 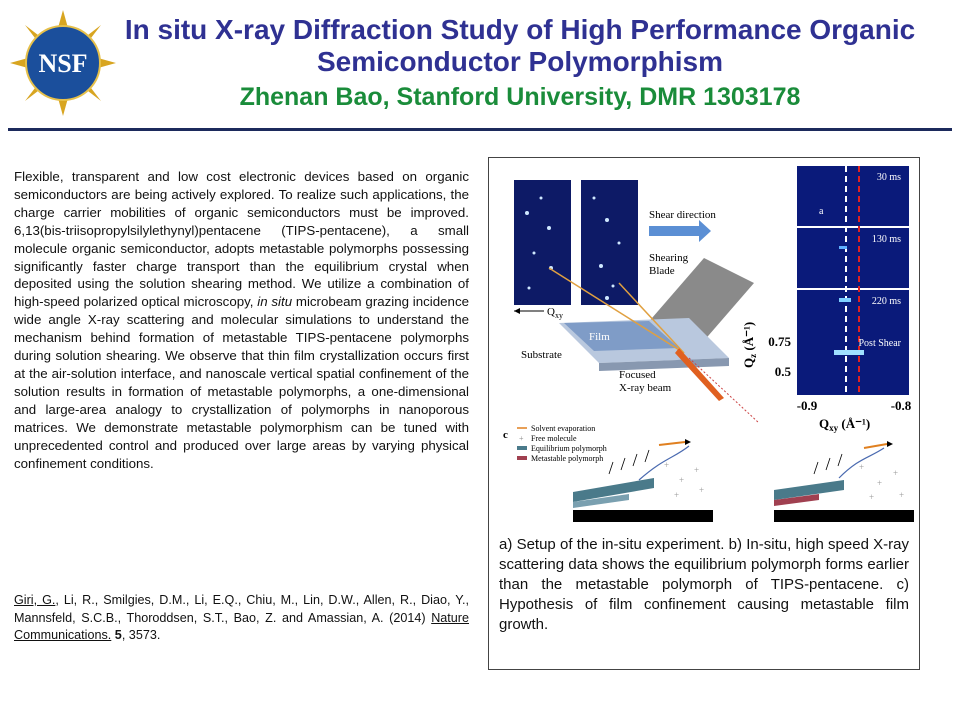 What do you see at coordinates (783, 371) in the screenshot?
I see `qz-tick-2: 0.5` at bounding box center [783, 371].